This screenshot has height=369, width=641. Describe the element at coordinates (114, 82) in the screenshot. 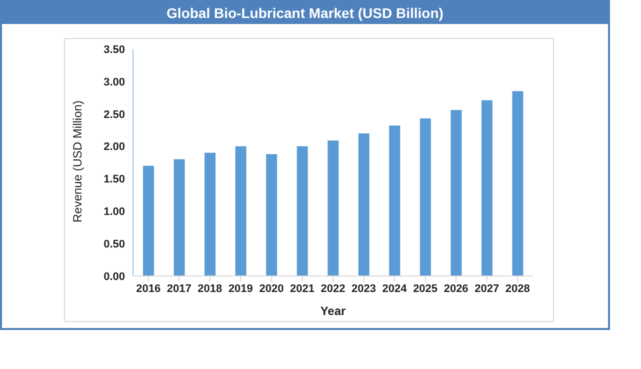

I see `y-tick-label: 3.00` at that location.